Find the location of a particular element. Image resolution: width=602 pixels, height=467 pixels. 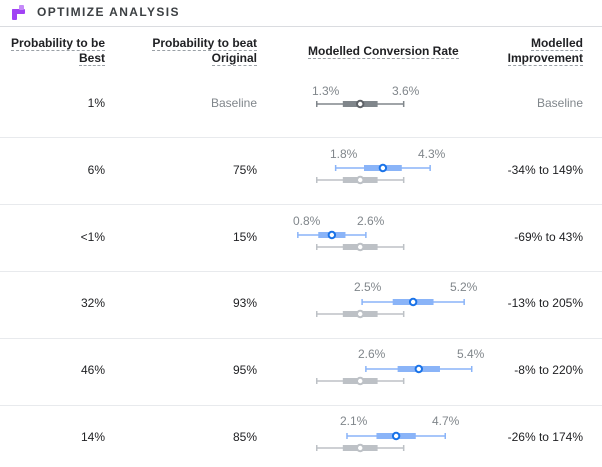

header-line: Probability to be is located at coordinates (57, 43).